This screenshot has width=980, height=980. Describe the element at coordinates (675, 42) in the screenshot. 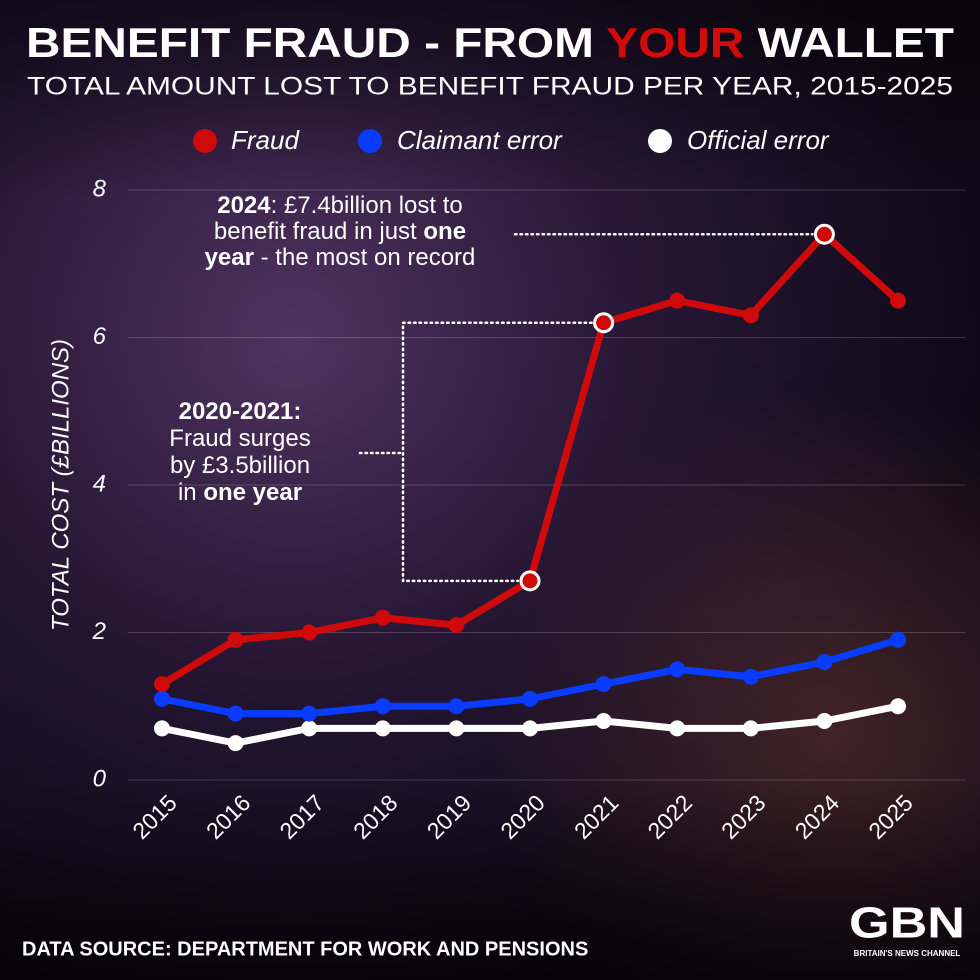

I see `title-segment: YOUR` at that location.